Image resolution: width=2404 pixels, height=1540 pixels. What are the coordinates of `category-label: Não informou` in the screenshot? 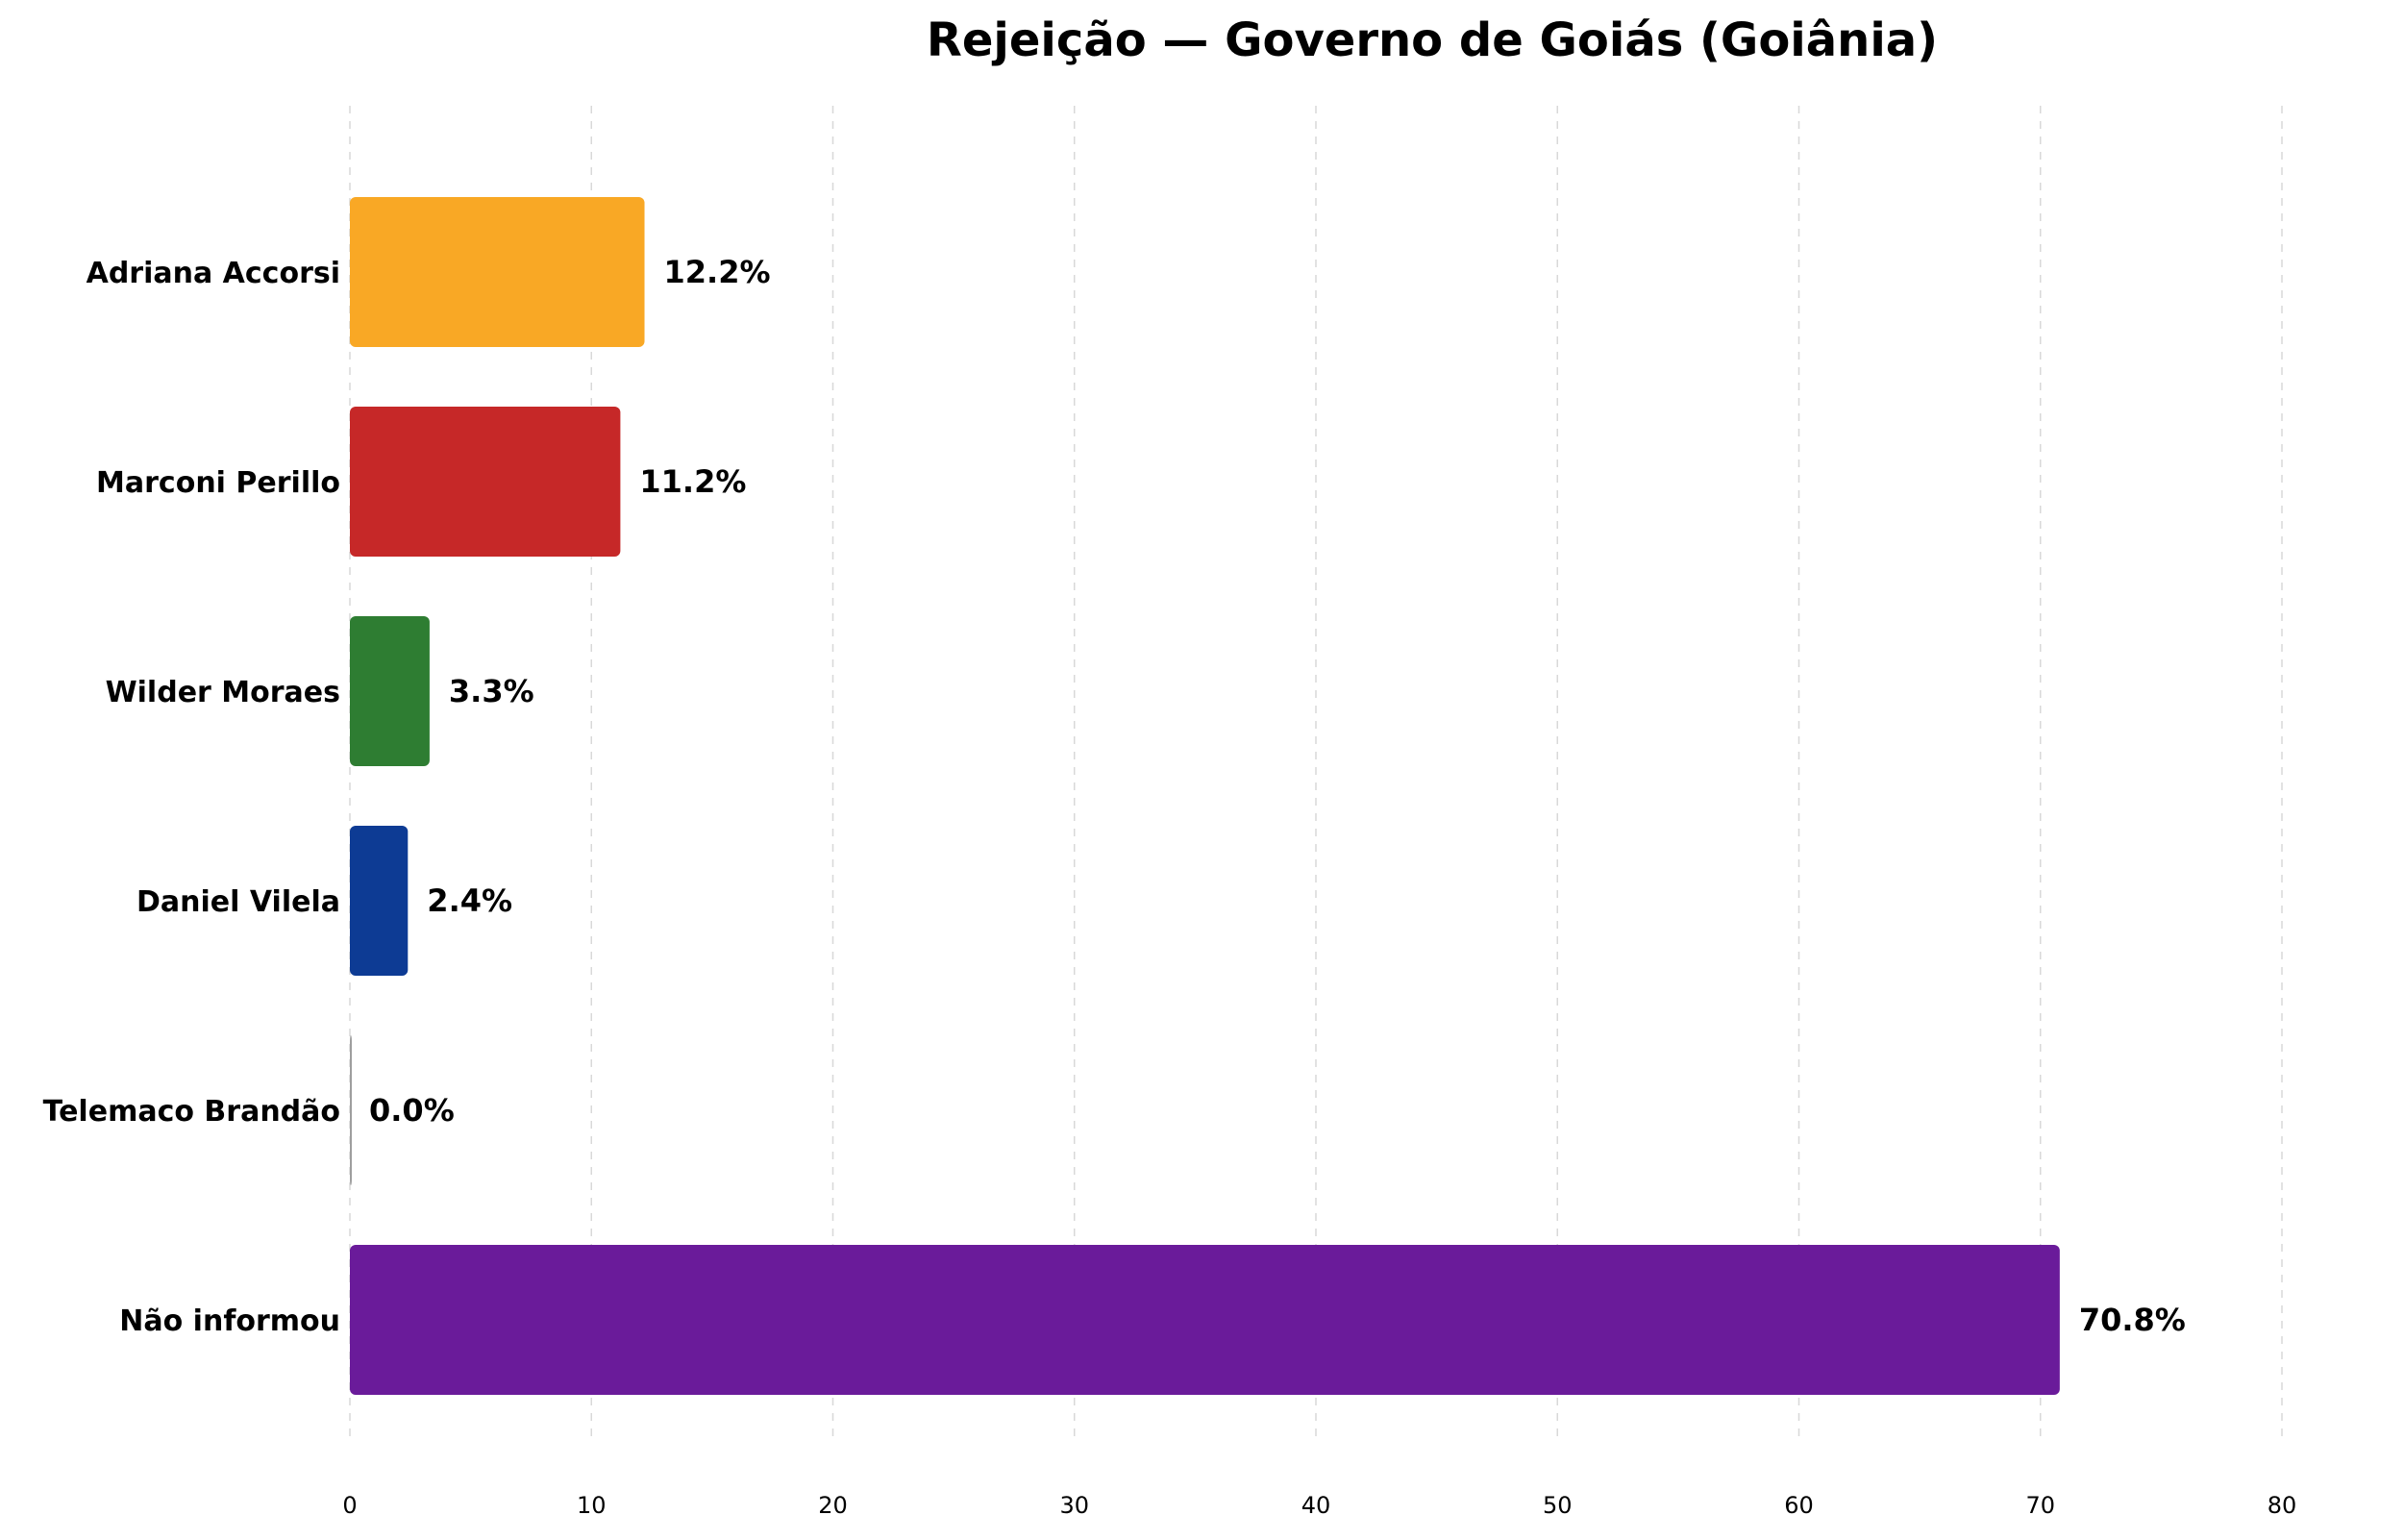 It's located at (229, 1321).